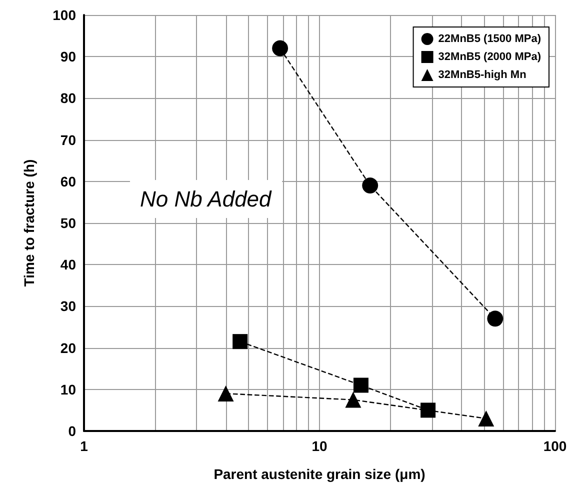 The height and width of the screenshot is (499, 571). What do you see at coordinates (68, 56) in the screenshot?
I see `y-tick-label: 90` at bounding box center [68, 56].